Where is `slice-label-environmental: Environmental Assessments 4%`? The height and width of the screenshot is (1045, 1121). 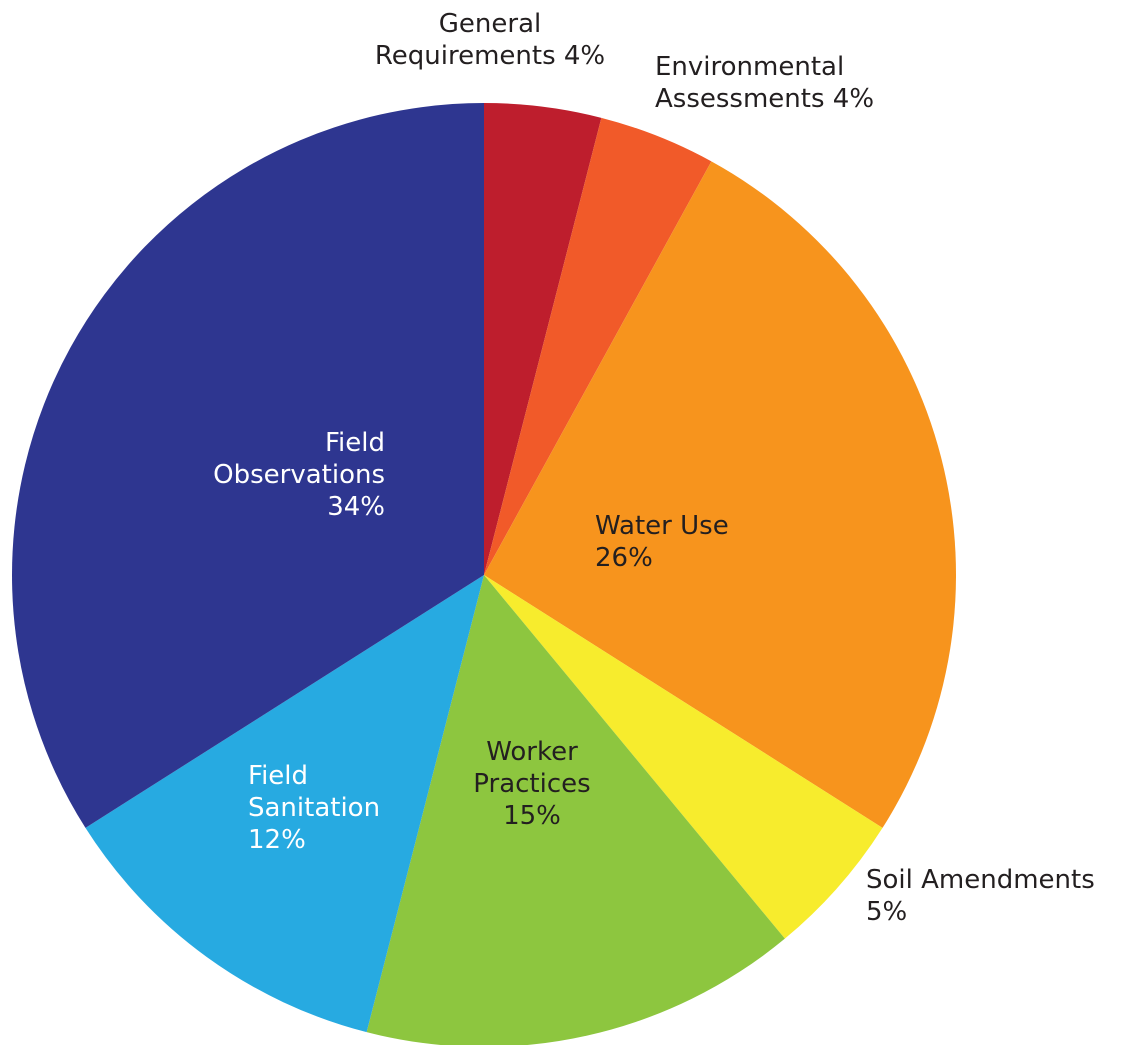 slice-label-environmental: Environmental Assessments 4% is located at coordinates (764, 83).